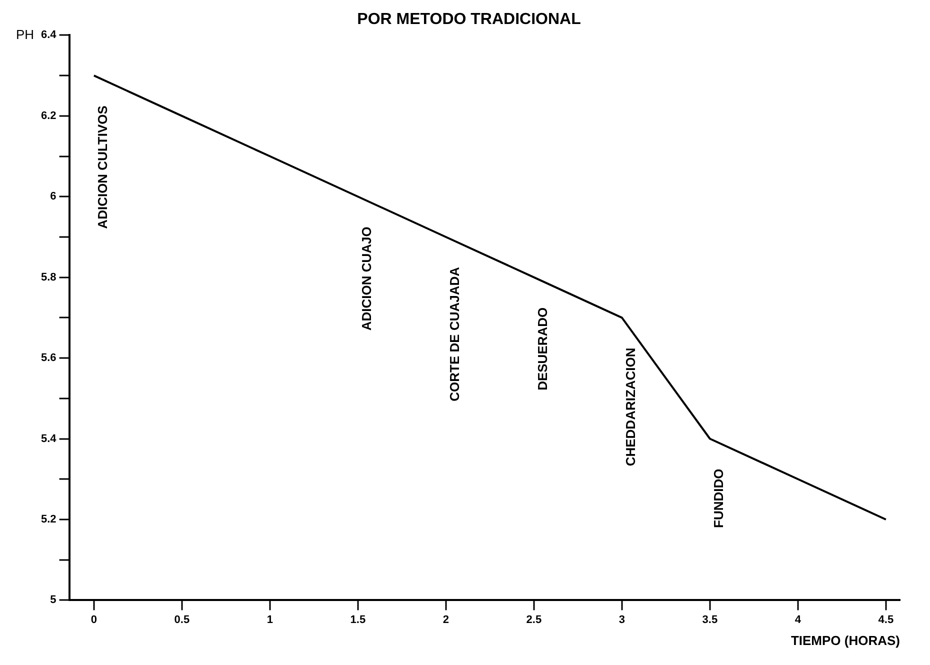 The image size is (930, 665). What do you see at coordinates (534, 620) in the screenshot?
I see `x-tick-label: 2.5` at bounding box center [534, 620].